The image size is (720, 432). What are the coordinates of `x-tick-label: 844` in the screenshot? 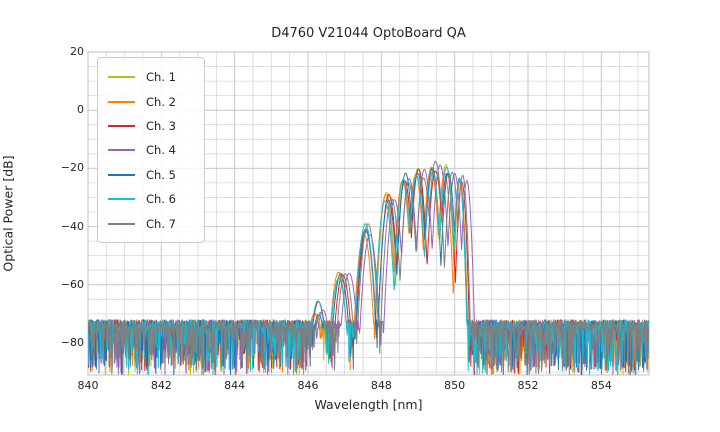 It's located at (235, 385).